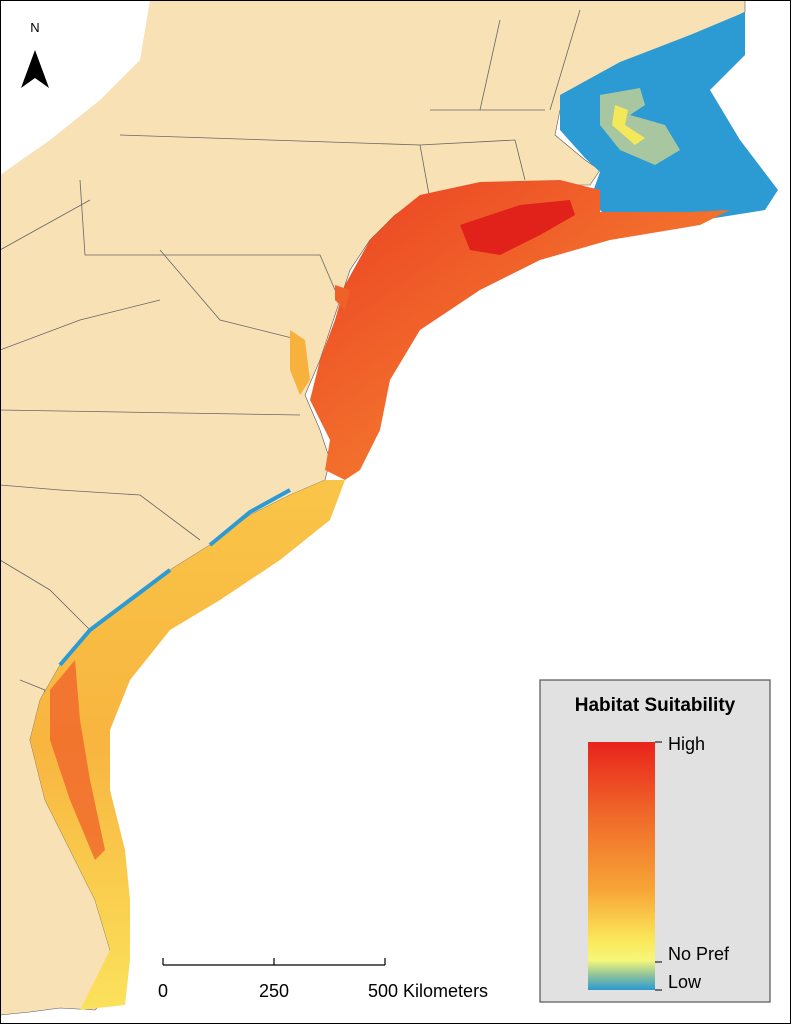  What do you see at coordinates (174, 577) in the screenshot?
I see `coast-low` at bounding box center [174, 577].